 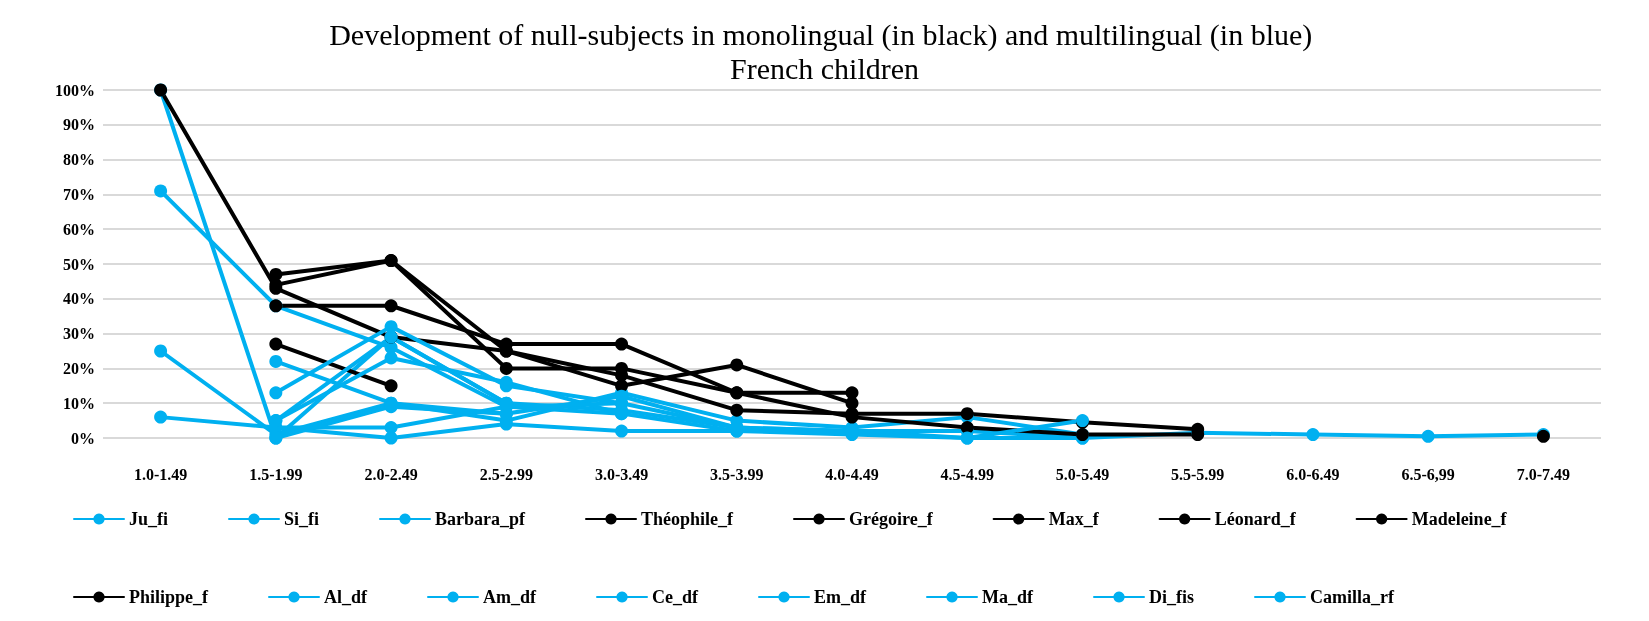 What do you see at coordinates (169, 597) in the screenshot?
I see `legend-label: Philippe_f` at bounding box center [169, 597].